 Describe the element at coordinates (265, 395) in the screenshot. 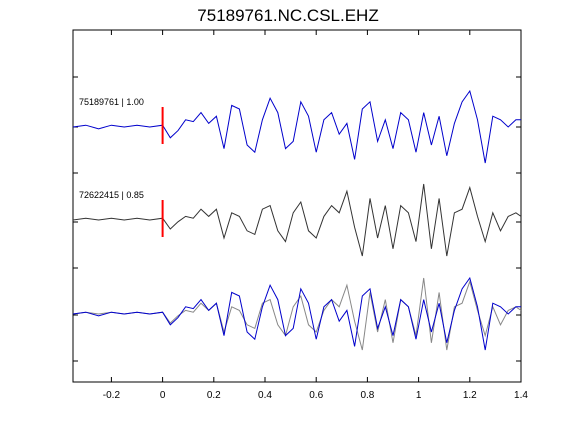

I see `x-tick-label: 0.4` at that location.